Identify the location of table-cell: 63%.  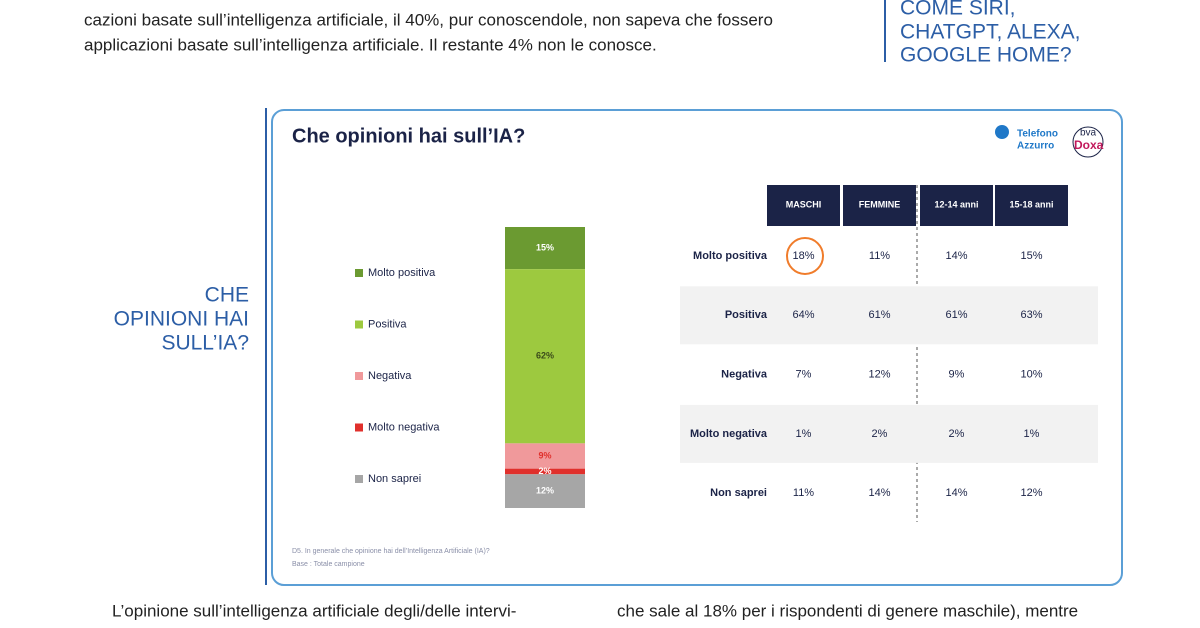
(1031, 315).